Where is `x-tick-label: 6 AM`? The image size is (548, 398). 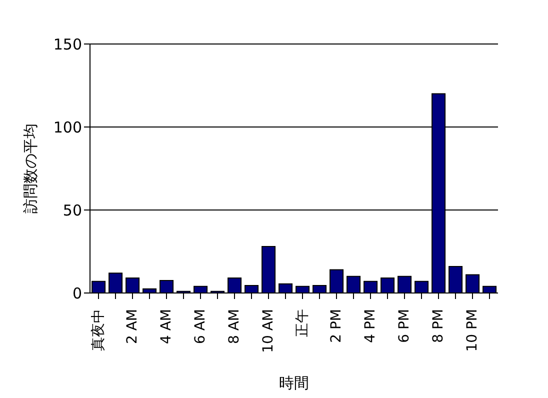 x-tick-label: 6 AM is located at coordinates (200, 326).